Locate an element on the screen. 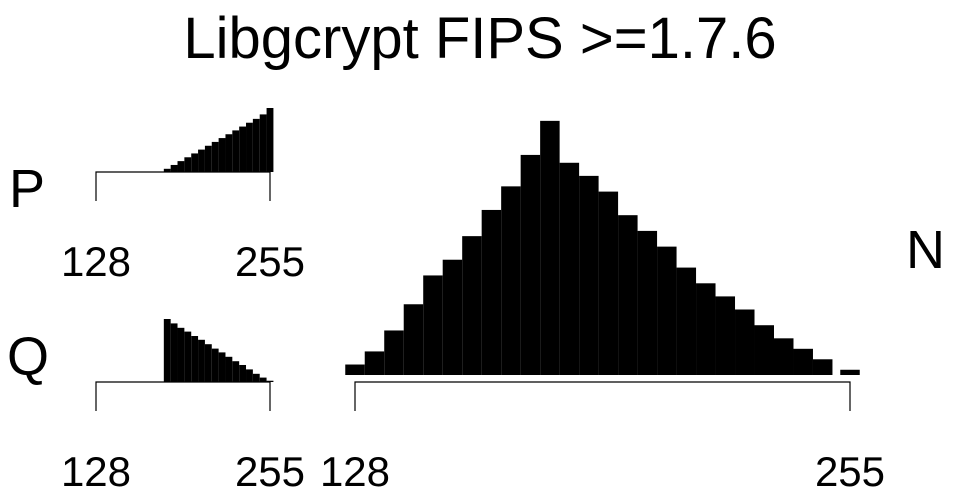  chart-title: Libgcrypt FIPS >=1.7.6 is located at coordinates (479, 38).